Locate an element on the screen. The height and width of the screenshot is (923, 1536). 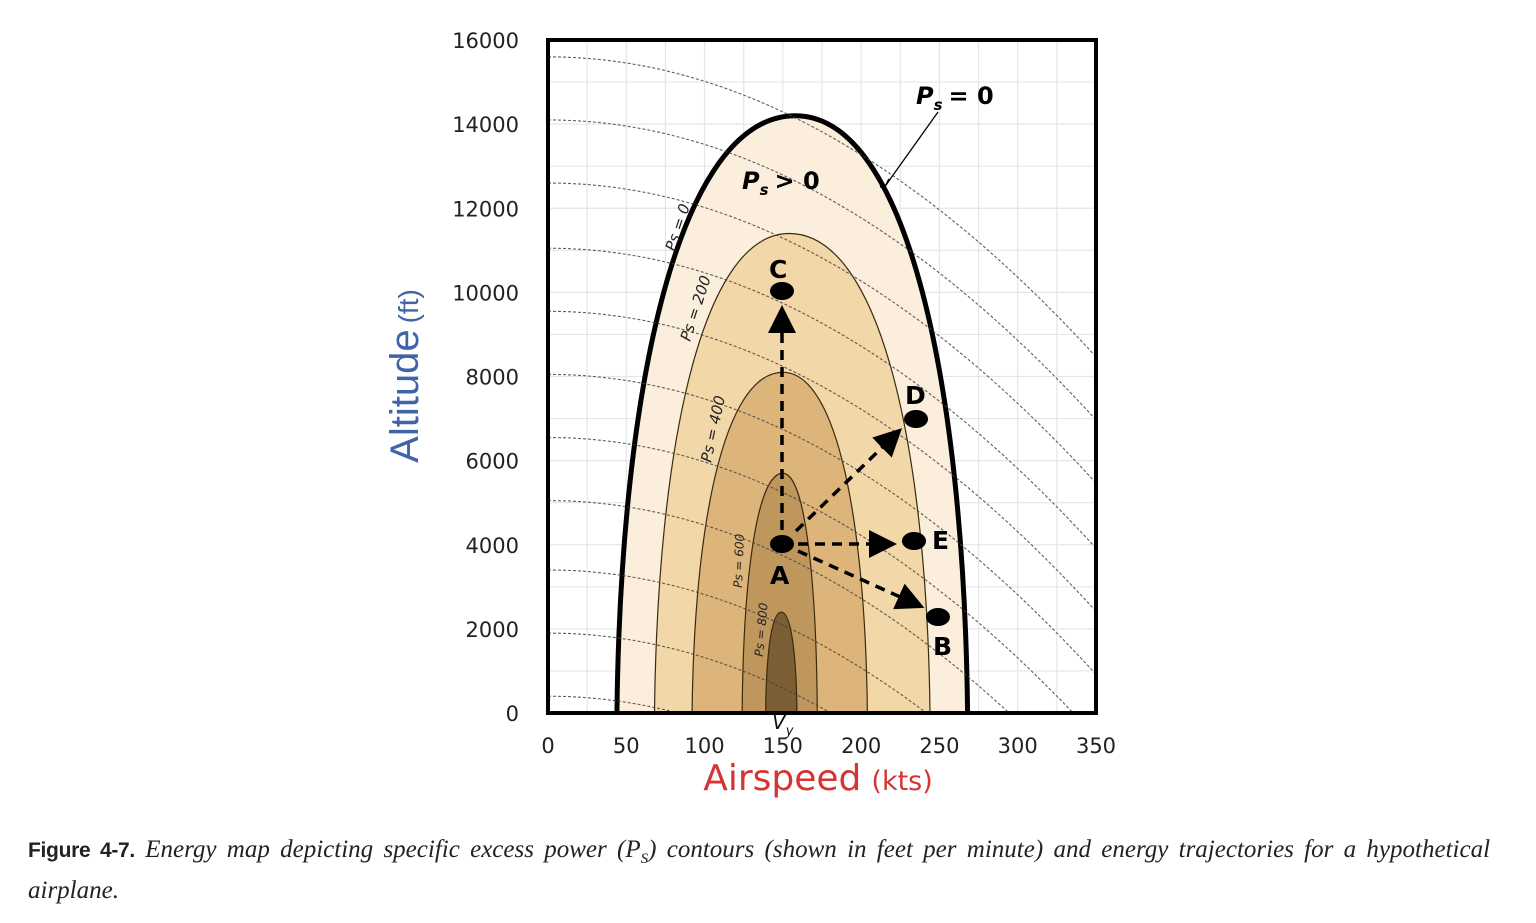
caption-subscript: S is located at coordinates (644, 859).